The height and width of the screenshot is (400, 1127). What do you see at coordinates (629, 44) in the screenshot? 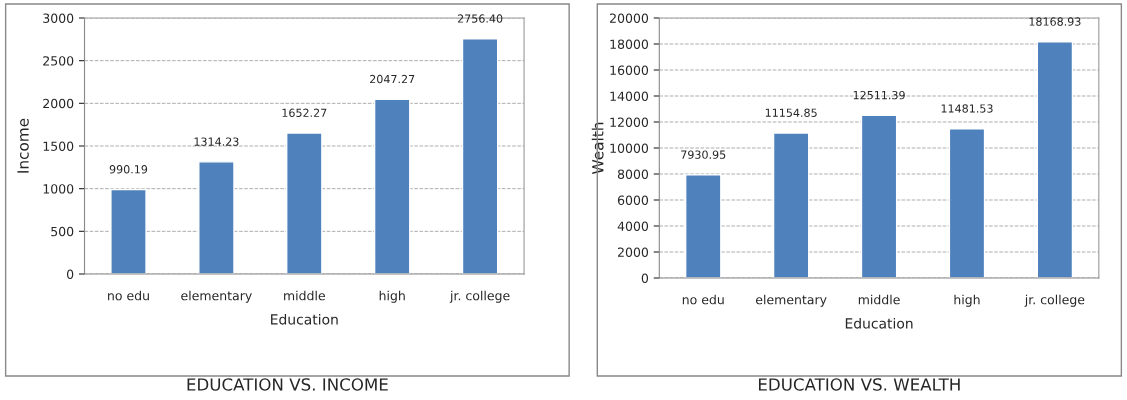
I see `y-tick-label: 18000` at bounding box center [629, 44].